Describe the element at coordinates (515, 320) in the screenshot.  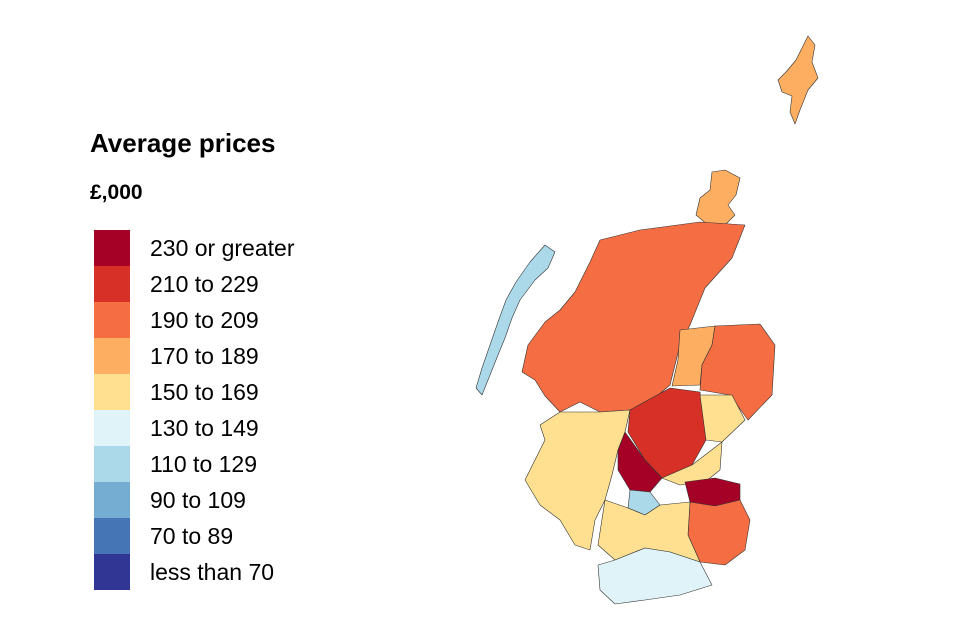
I see `region-western-isles` at that location.